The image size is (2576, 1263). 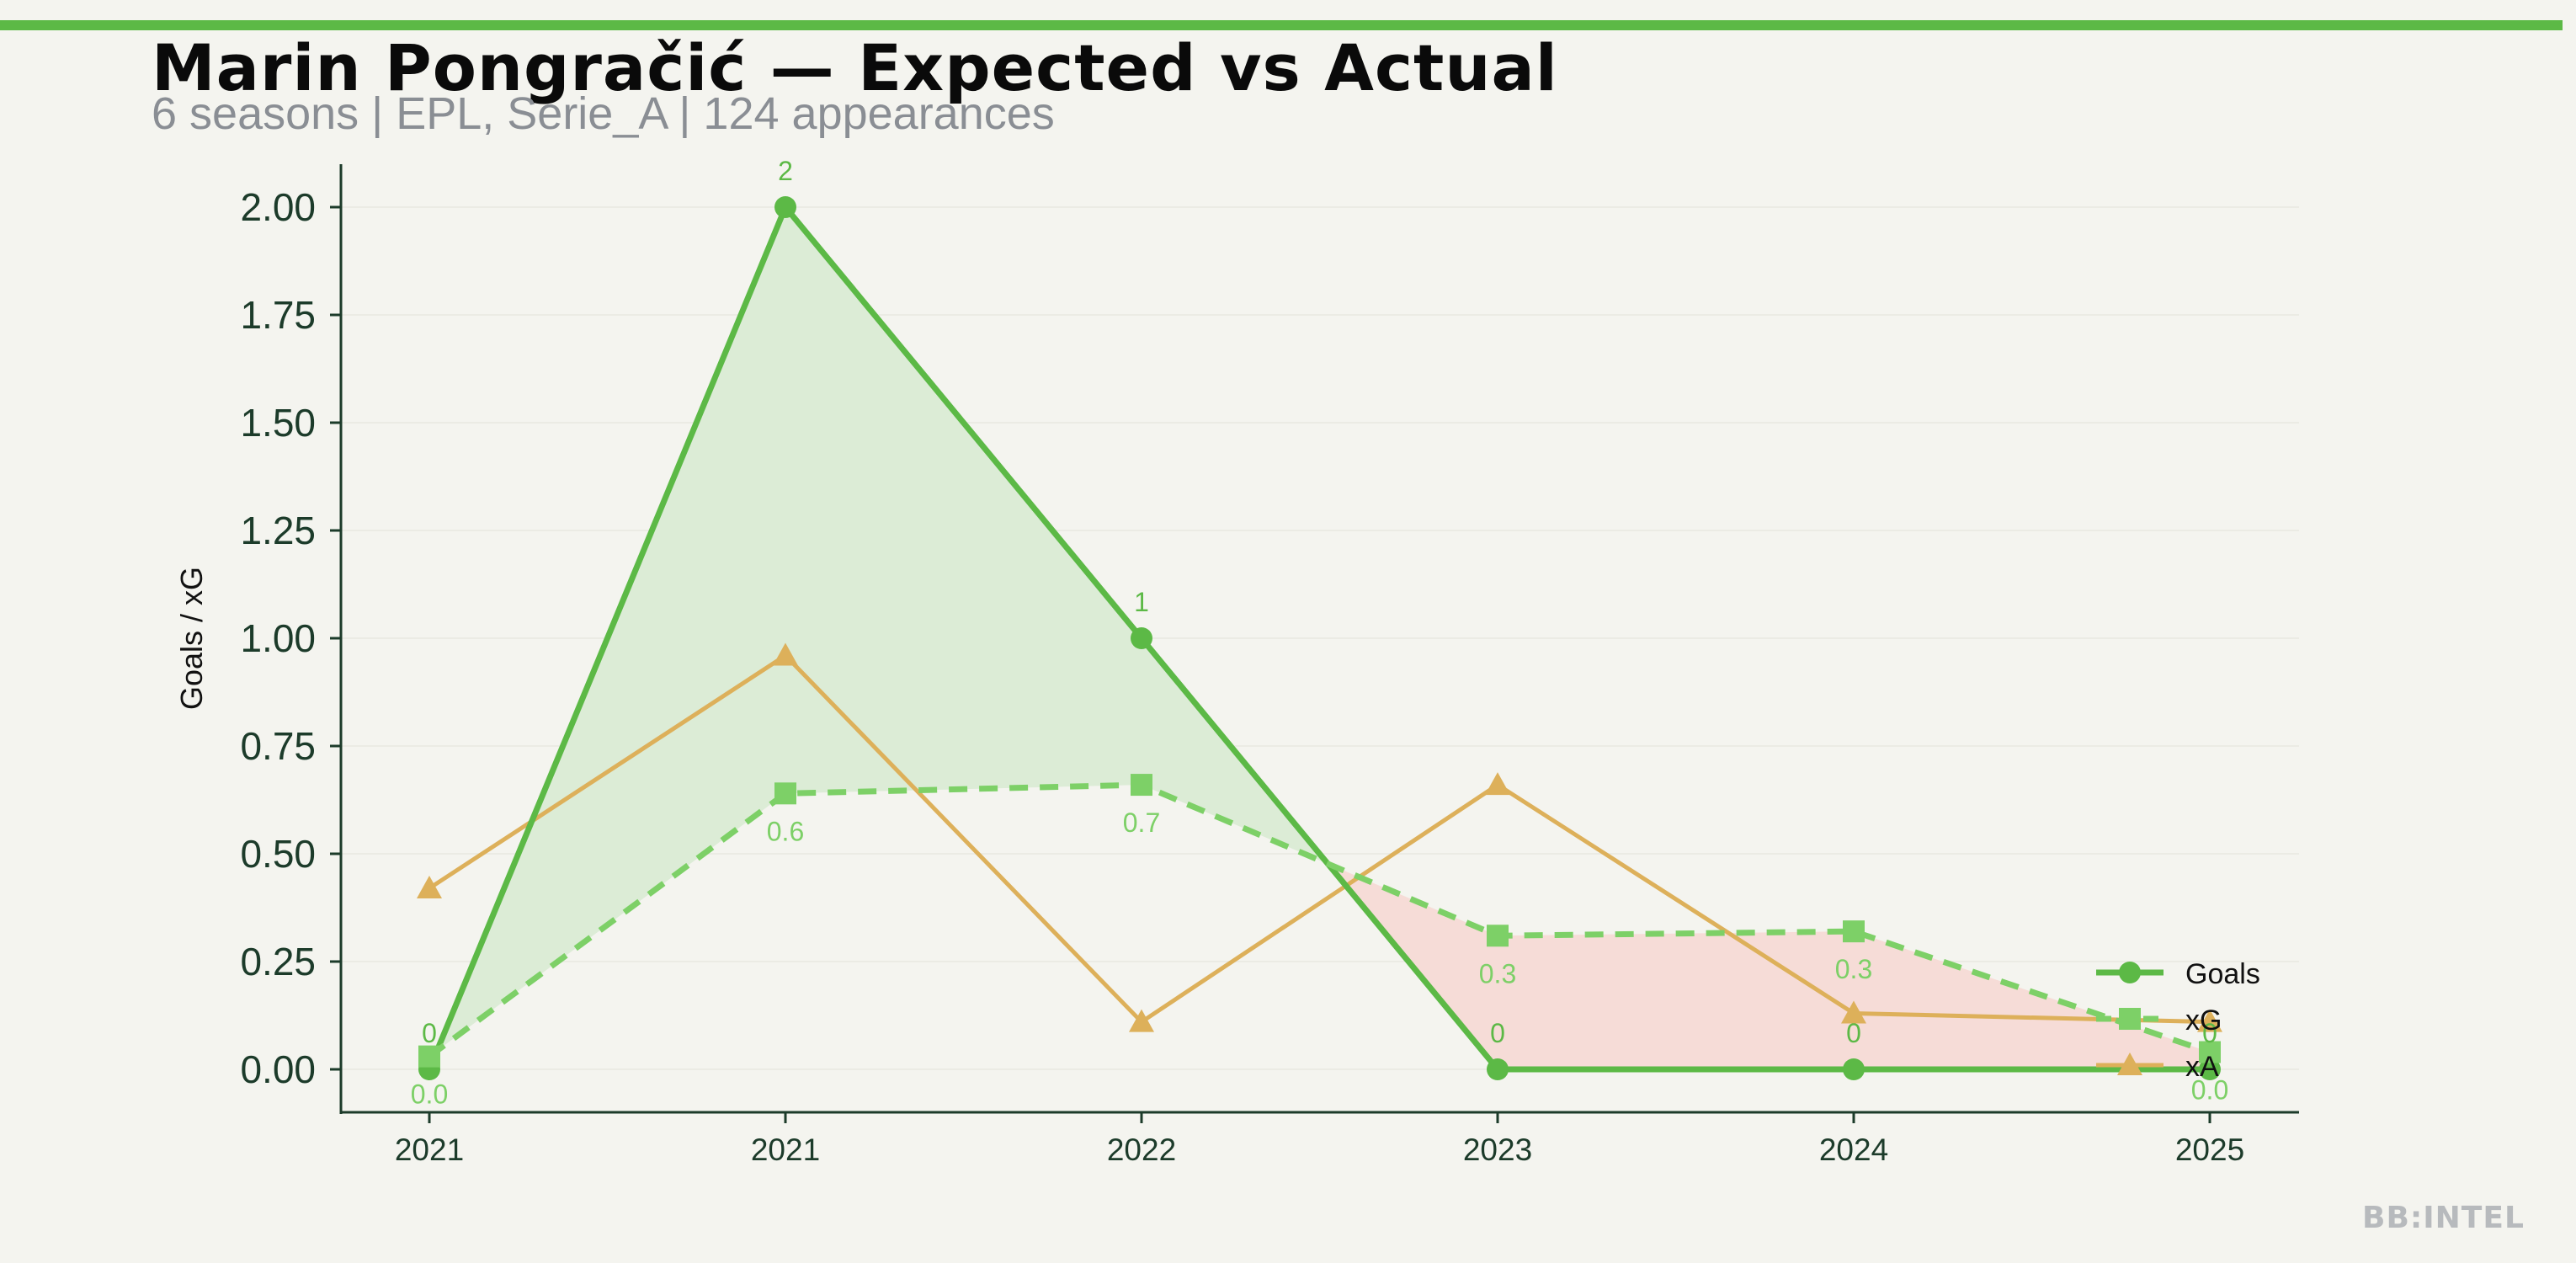 What do you see at coordinates (786, 831) in the screenshot?
I see `xg-data-label: 0.6` at bounding box center [786, 831].